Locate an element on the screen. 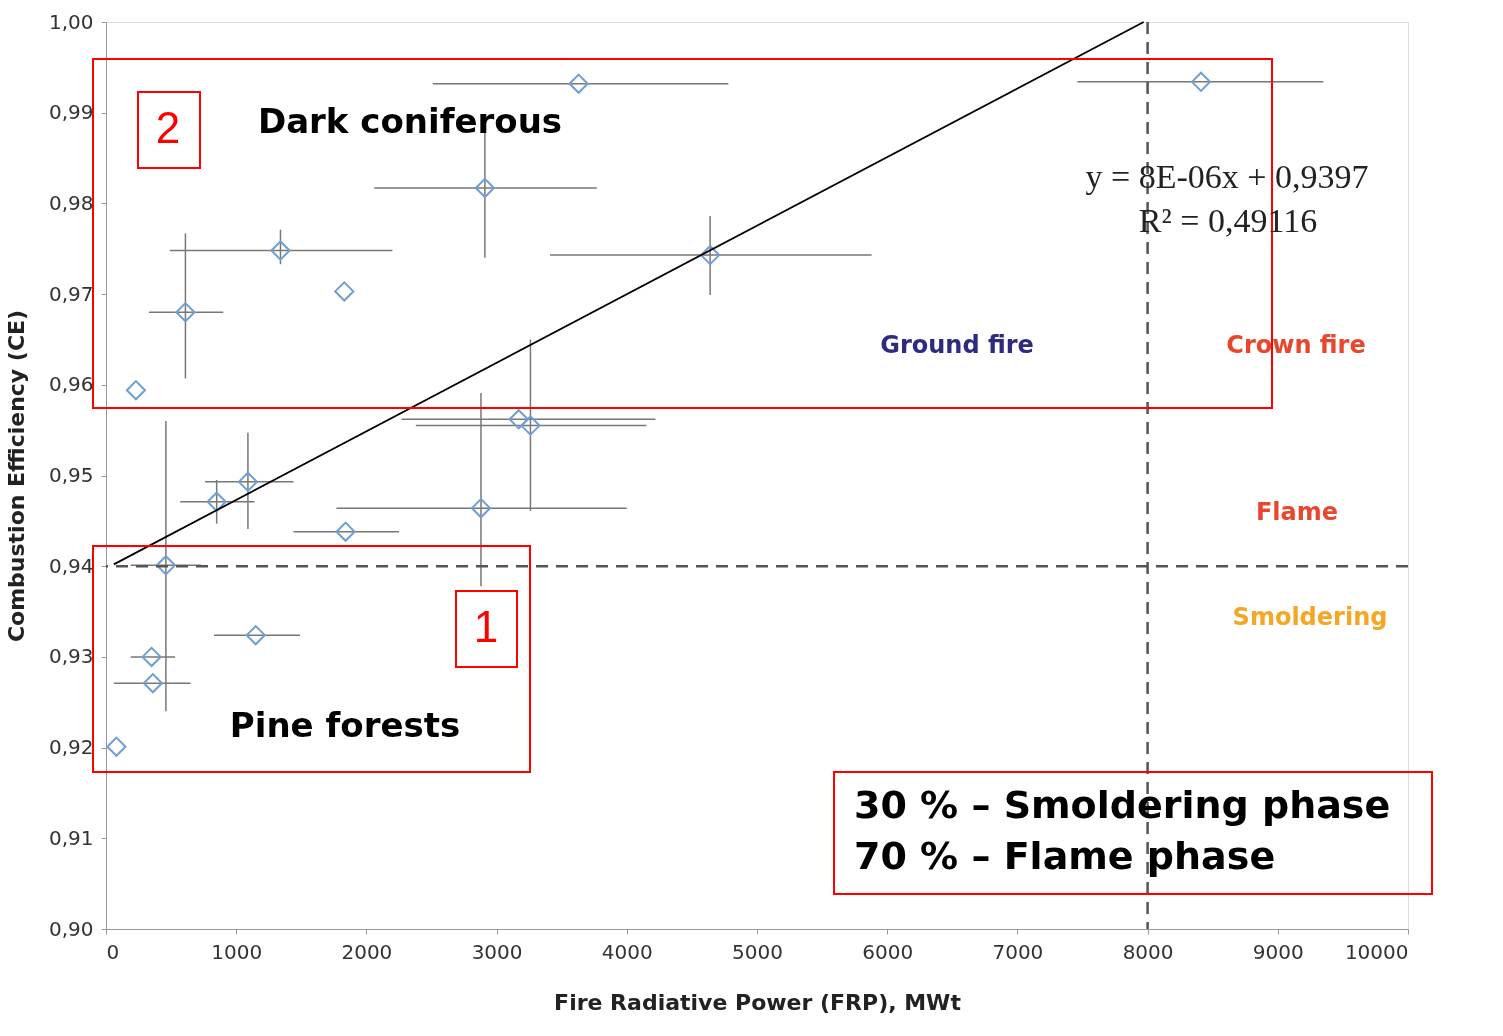 This screenshot has width=1503, height=1036. x-tick-label: 5000 is located at coordinates (757, 951).